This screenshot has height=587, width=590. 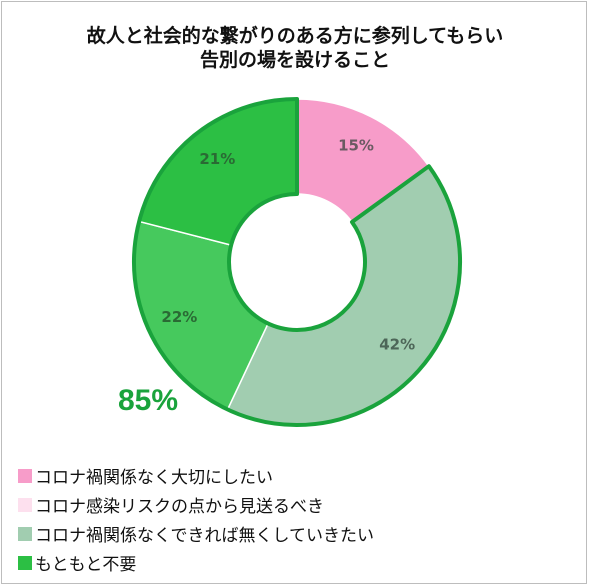 I want to click on legend-label: コロナ禍関係なく大切にしたい, so click(x=154, y=478).